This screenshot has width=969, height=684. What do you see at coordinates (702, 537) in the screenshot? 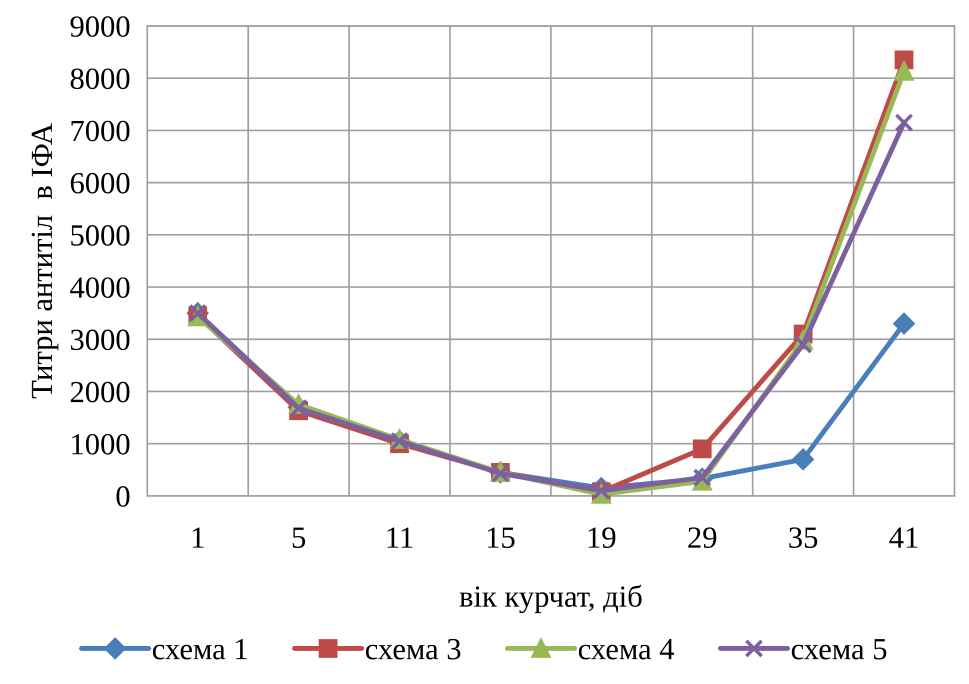
I see `x-tick-label: 29` at bounding box center [702, 537].